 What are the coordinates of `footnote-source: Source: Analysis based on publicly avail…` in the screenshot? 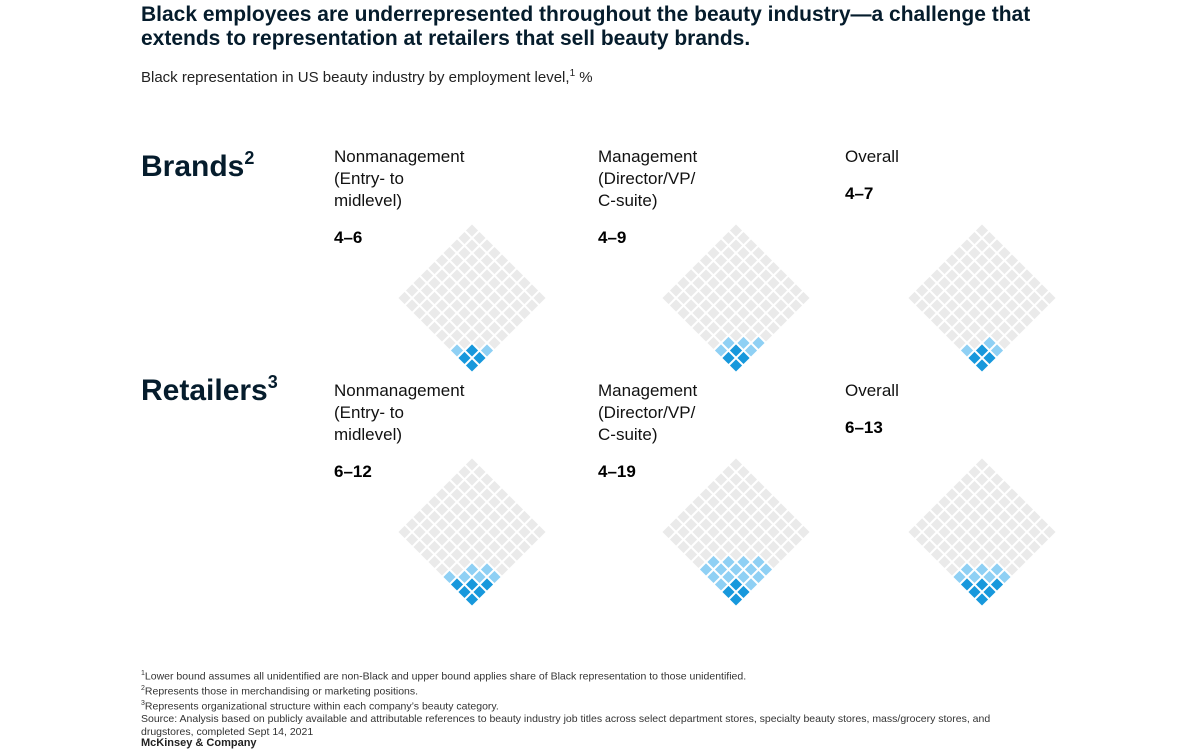 It's located at (591, 725).